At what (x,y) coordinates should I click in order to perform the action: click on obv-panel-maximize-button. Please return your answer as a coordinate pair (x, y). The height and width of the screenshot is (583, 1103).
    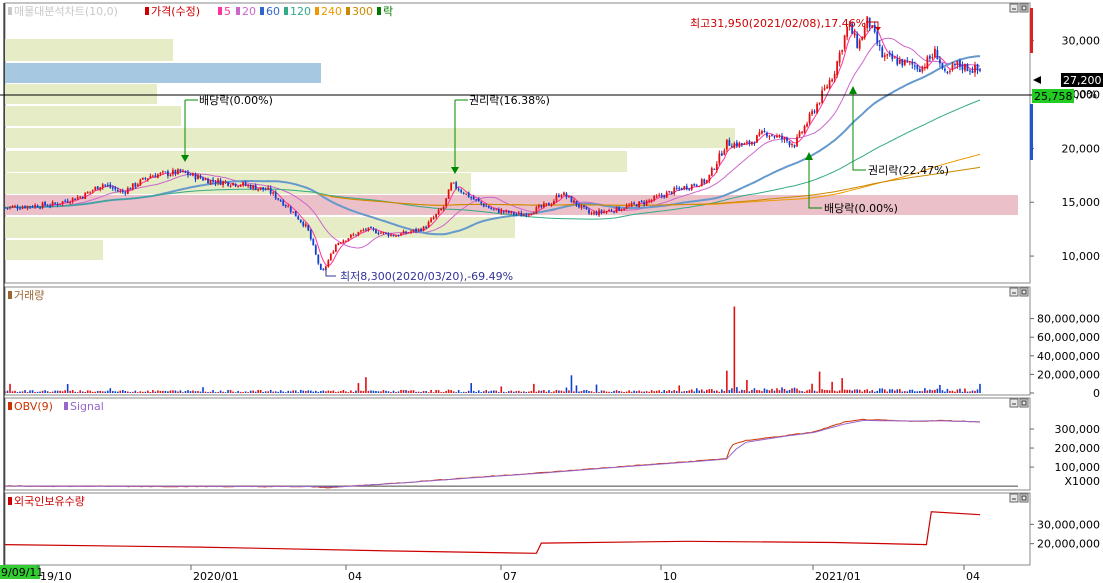
    Looking at the image, I should click on (1024, 403).